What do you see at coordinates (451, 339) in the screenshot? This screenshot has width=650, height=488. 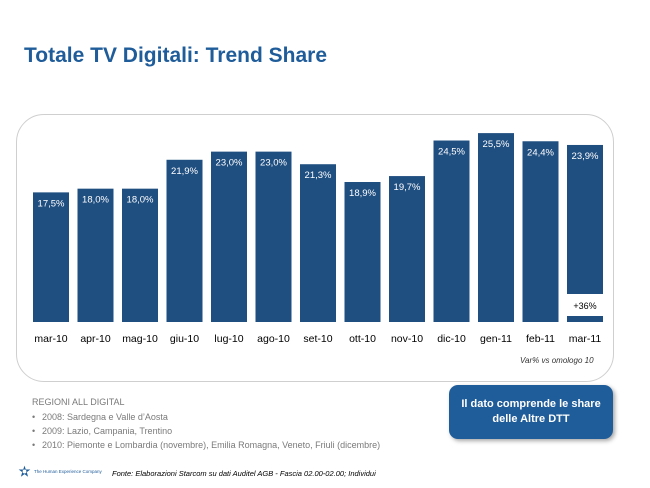 I see `x-tick-dic-10: dic-10` at bounding box center [451, 339].